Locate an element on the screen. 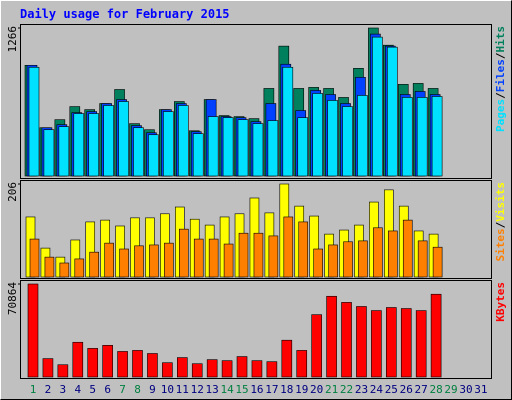 This screenshot has width=512, height=400. x-tick-label: 2 is located at coordinates (48, 389).